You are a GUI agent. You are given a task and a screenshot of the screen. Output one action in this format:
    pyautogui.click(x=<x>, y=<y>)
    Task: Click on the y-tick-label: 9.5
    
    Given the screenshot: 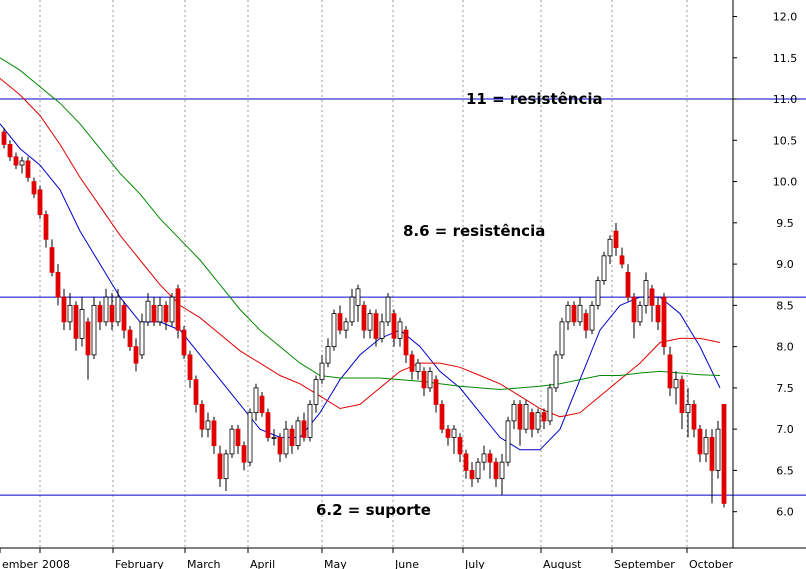 What is the action you would take?
    pyautogui.click(x=785, y=223)
    